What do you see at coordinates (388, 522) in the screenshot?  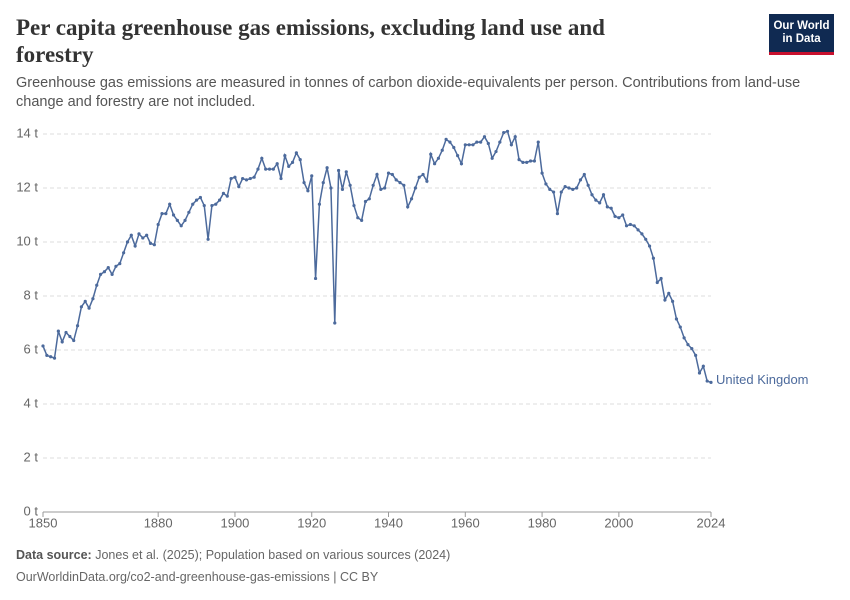 I see `x-tick-label: 1940` at bounding box center [388, 522].